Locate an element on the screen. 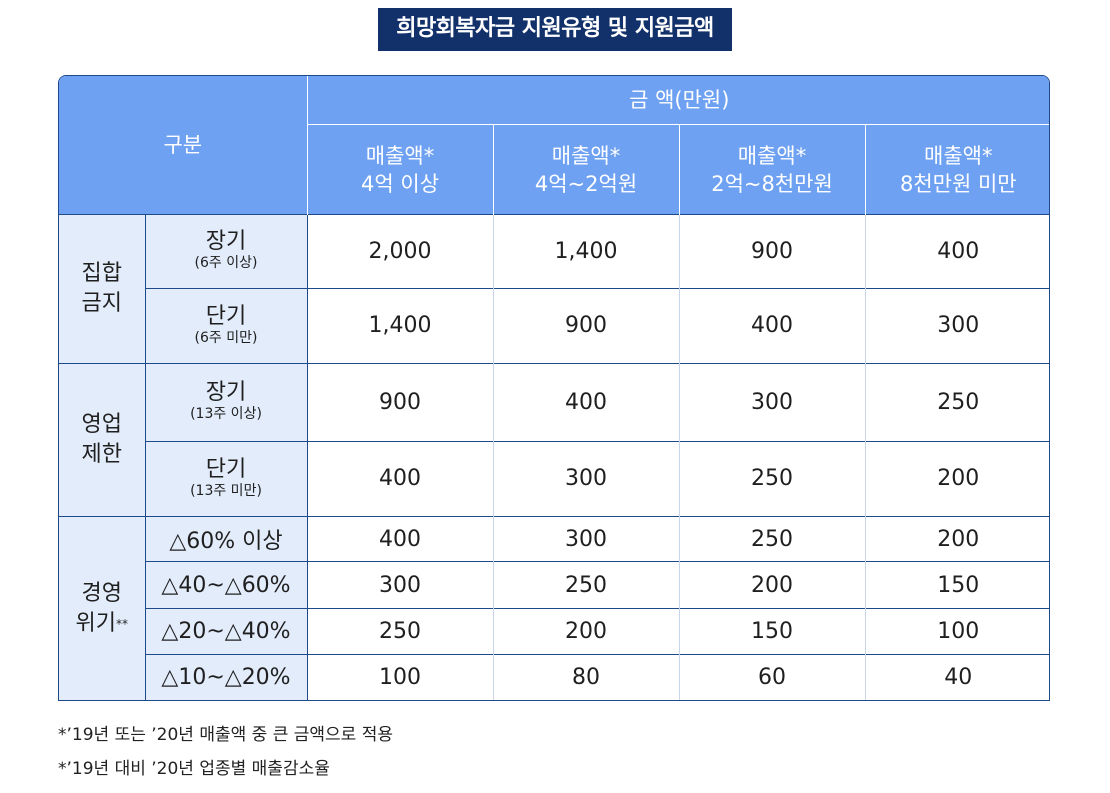  column-header: 매출액* 4억~2억원 is located at coordinates (586, 169).